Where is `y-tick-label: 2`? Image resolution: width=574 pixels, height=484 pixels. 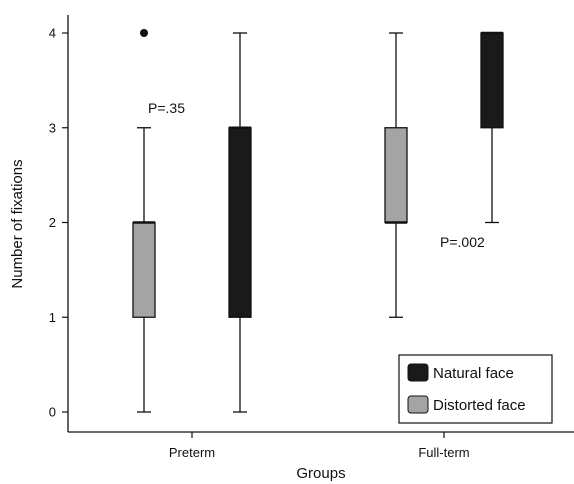 y-tick-label: 2 is located at coordinates (52, 222).